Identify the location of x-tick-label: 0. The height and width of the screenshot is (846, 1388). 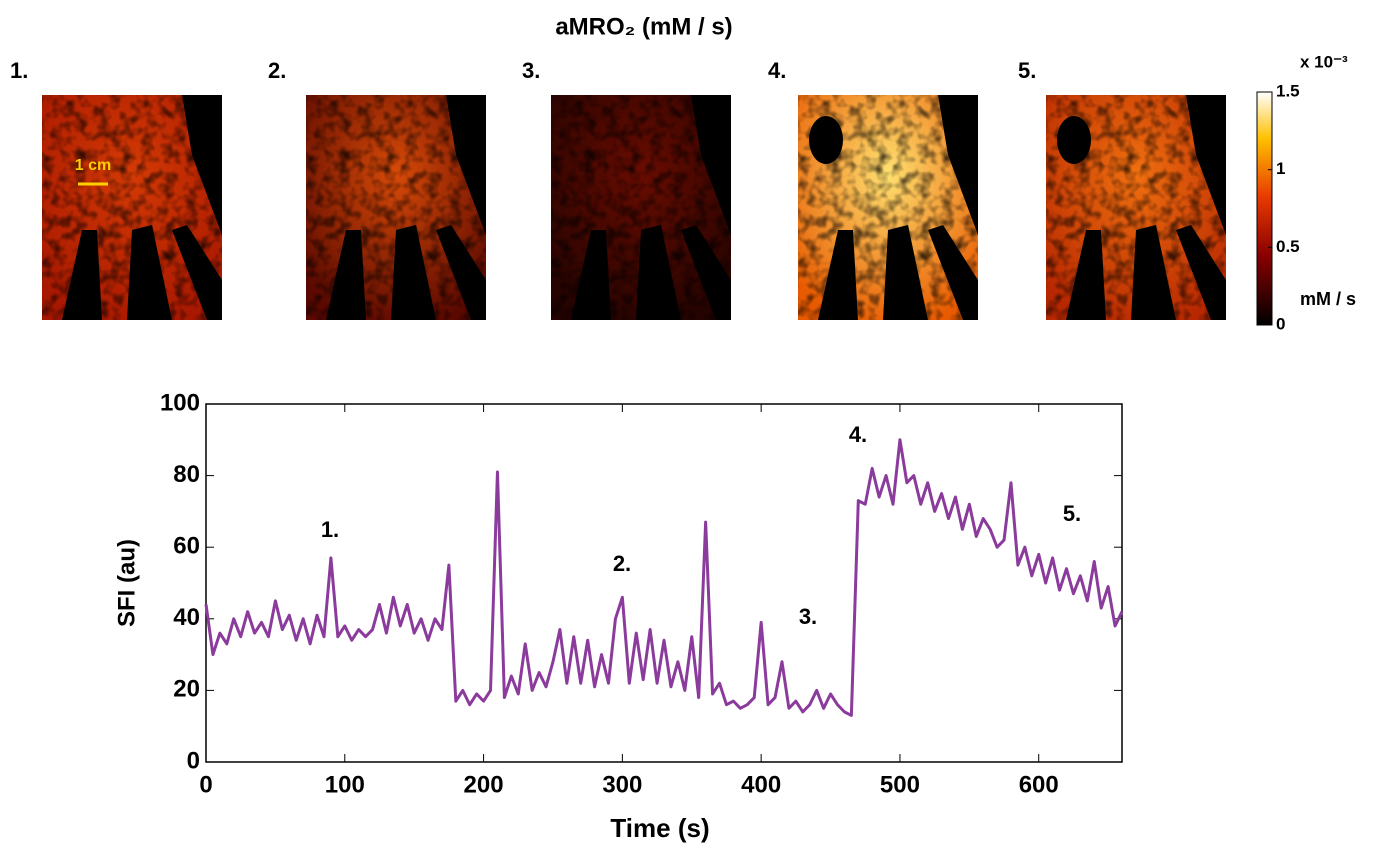
(205, 784).